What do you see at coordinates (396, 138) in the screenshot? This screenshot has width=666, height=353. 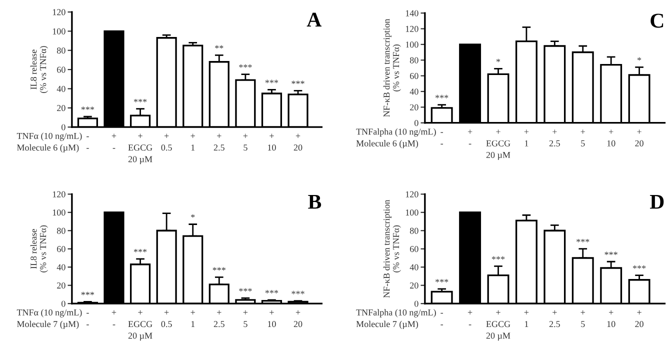 I see `x-axis-title: TNFalpha (10 ng/mL) Molecule 6 (µM)` at bounding box center [396, 138].